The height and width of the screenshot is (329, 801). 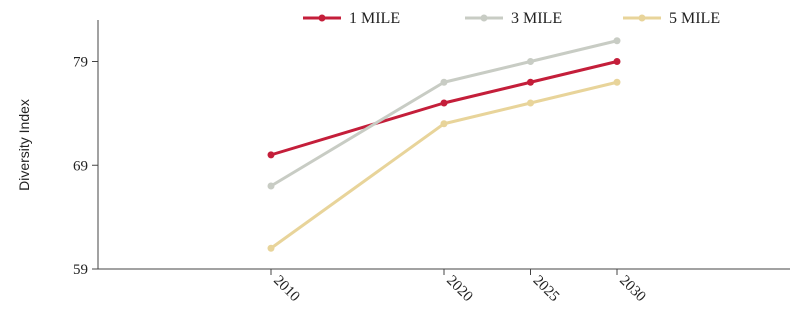 What do you see at coordinates (459, 289) in the screenshot?
I see `x-tick-label: 2020` at bounding box center [459, 289].